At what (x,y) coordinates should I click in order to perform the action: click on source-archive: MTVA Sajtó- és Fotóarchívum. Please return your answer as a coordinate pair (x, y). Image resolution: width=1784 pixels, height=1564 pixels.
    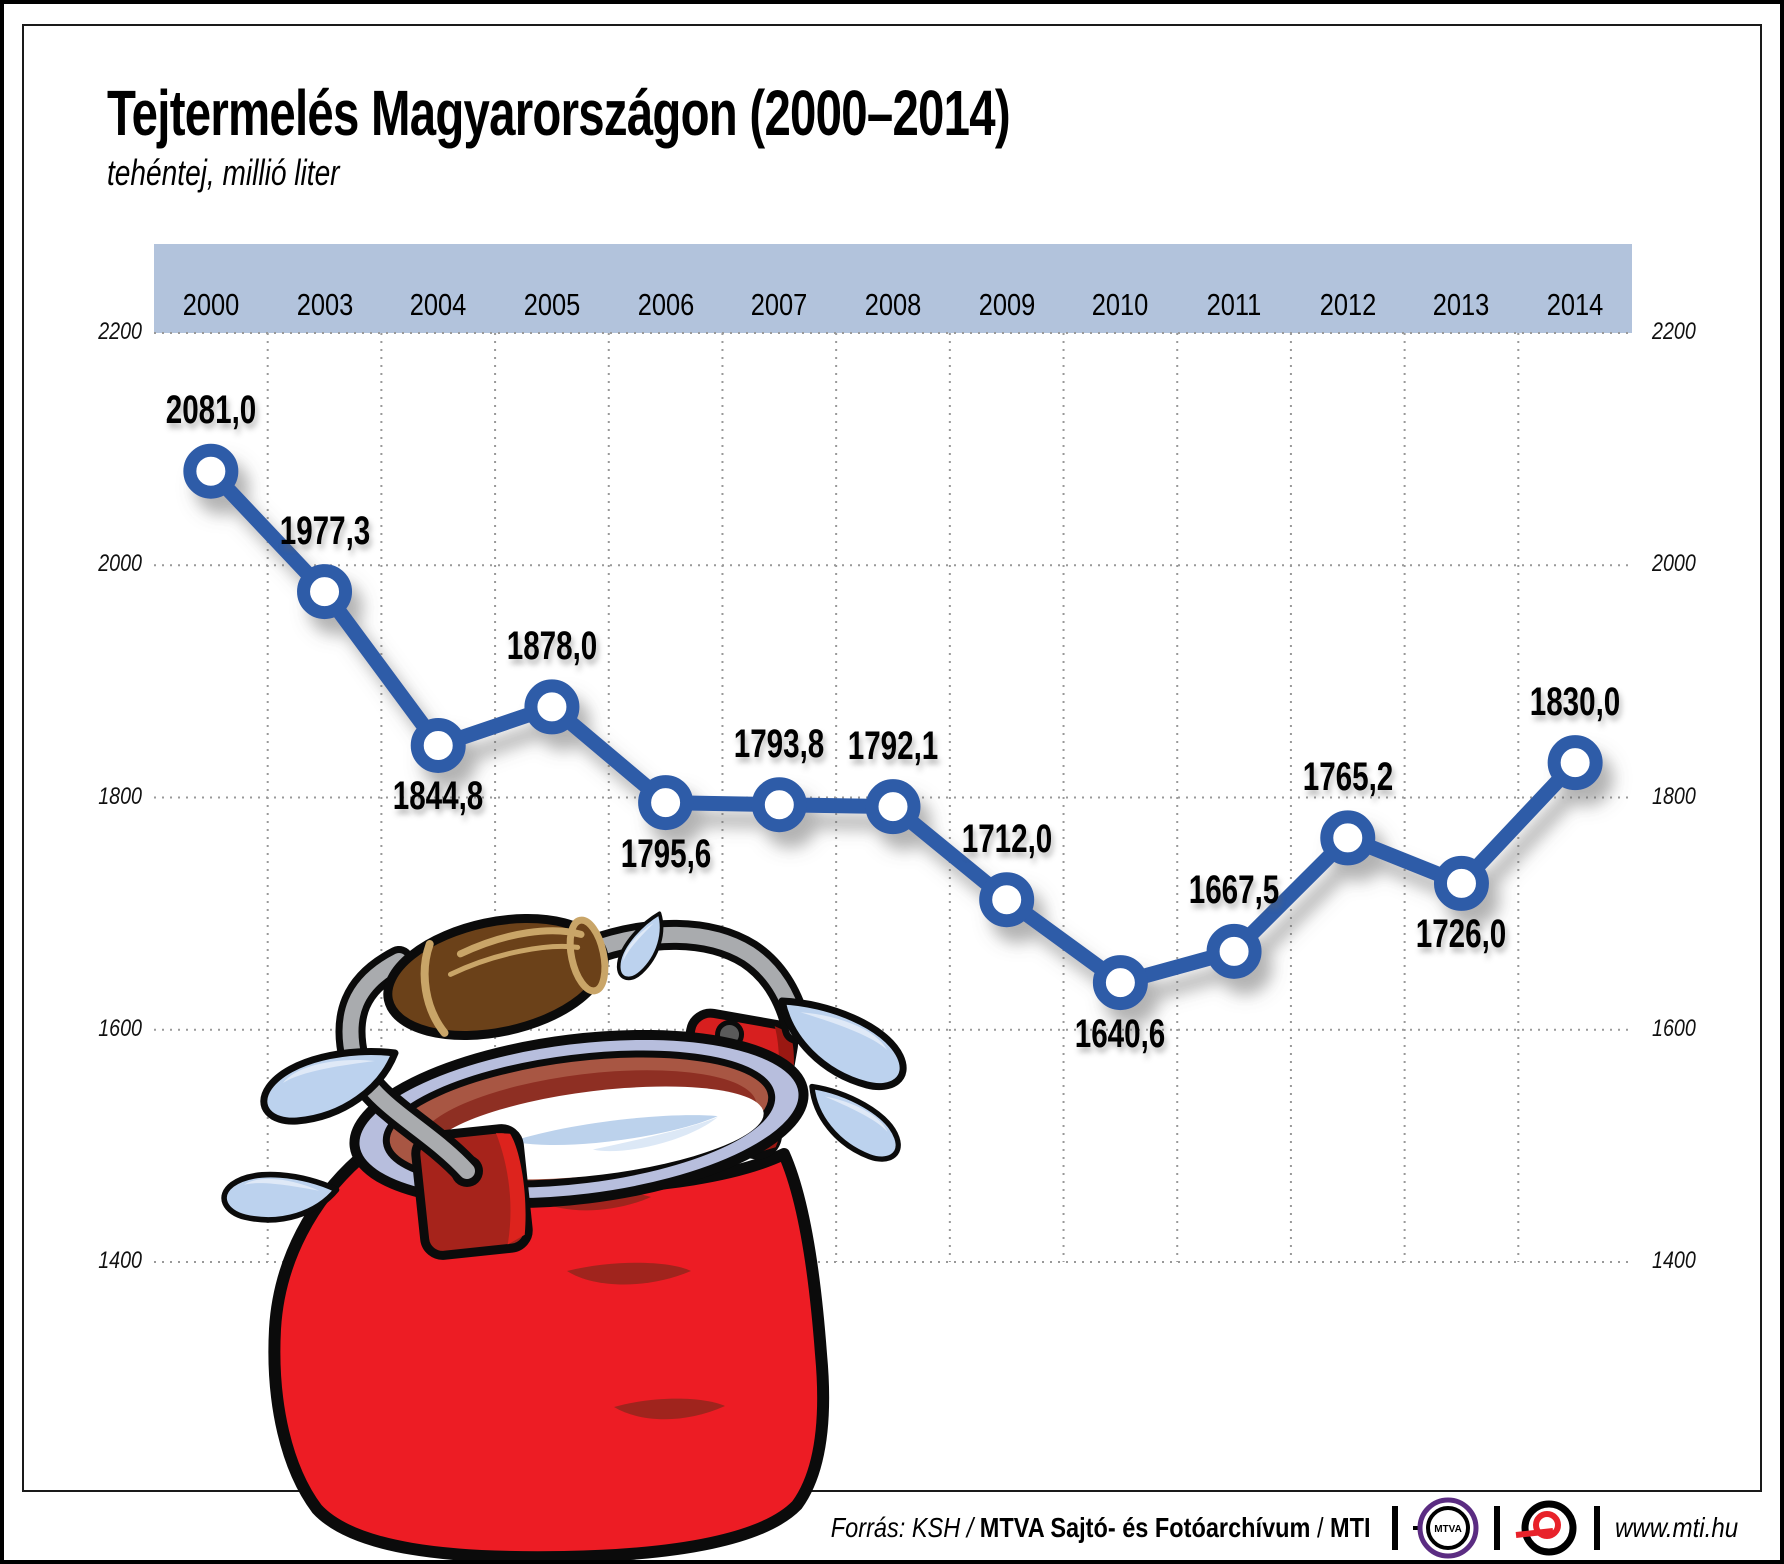
    Looking at the image, I should click on (1145, 1527).